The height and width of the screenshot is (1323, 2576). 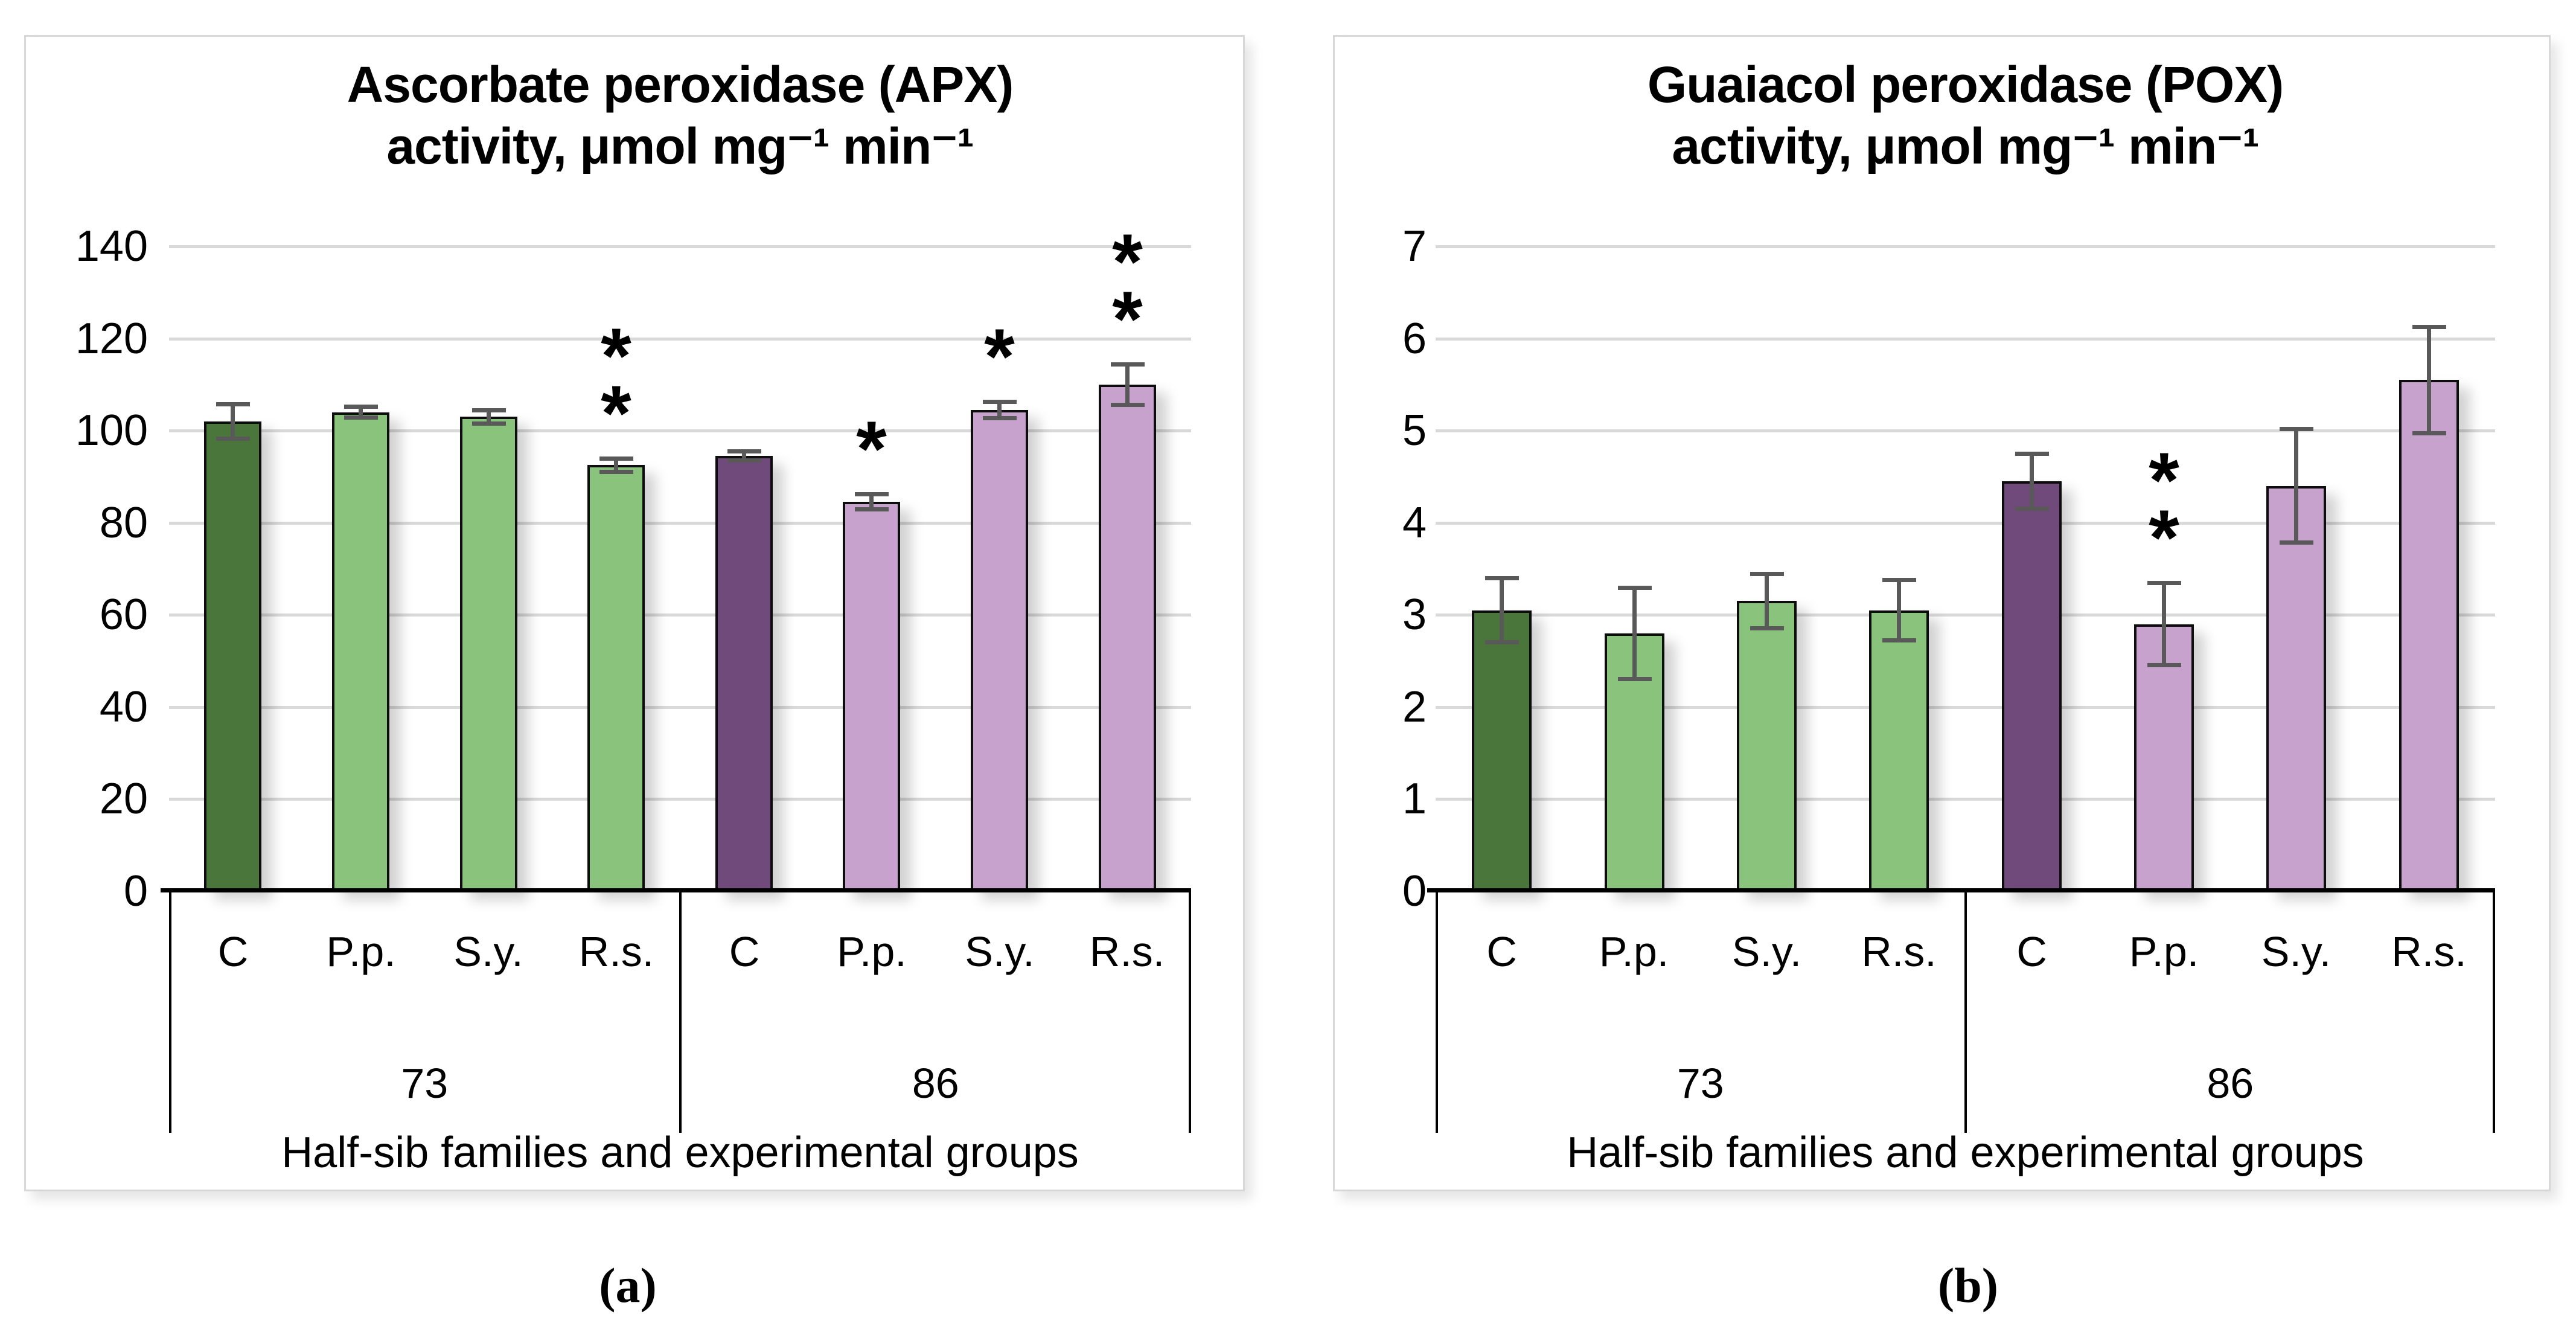 What do you see at coordinates (744, 456) in the screenshot?
I see `error-bar-86-c` at bounding box center [744, 456].